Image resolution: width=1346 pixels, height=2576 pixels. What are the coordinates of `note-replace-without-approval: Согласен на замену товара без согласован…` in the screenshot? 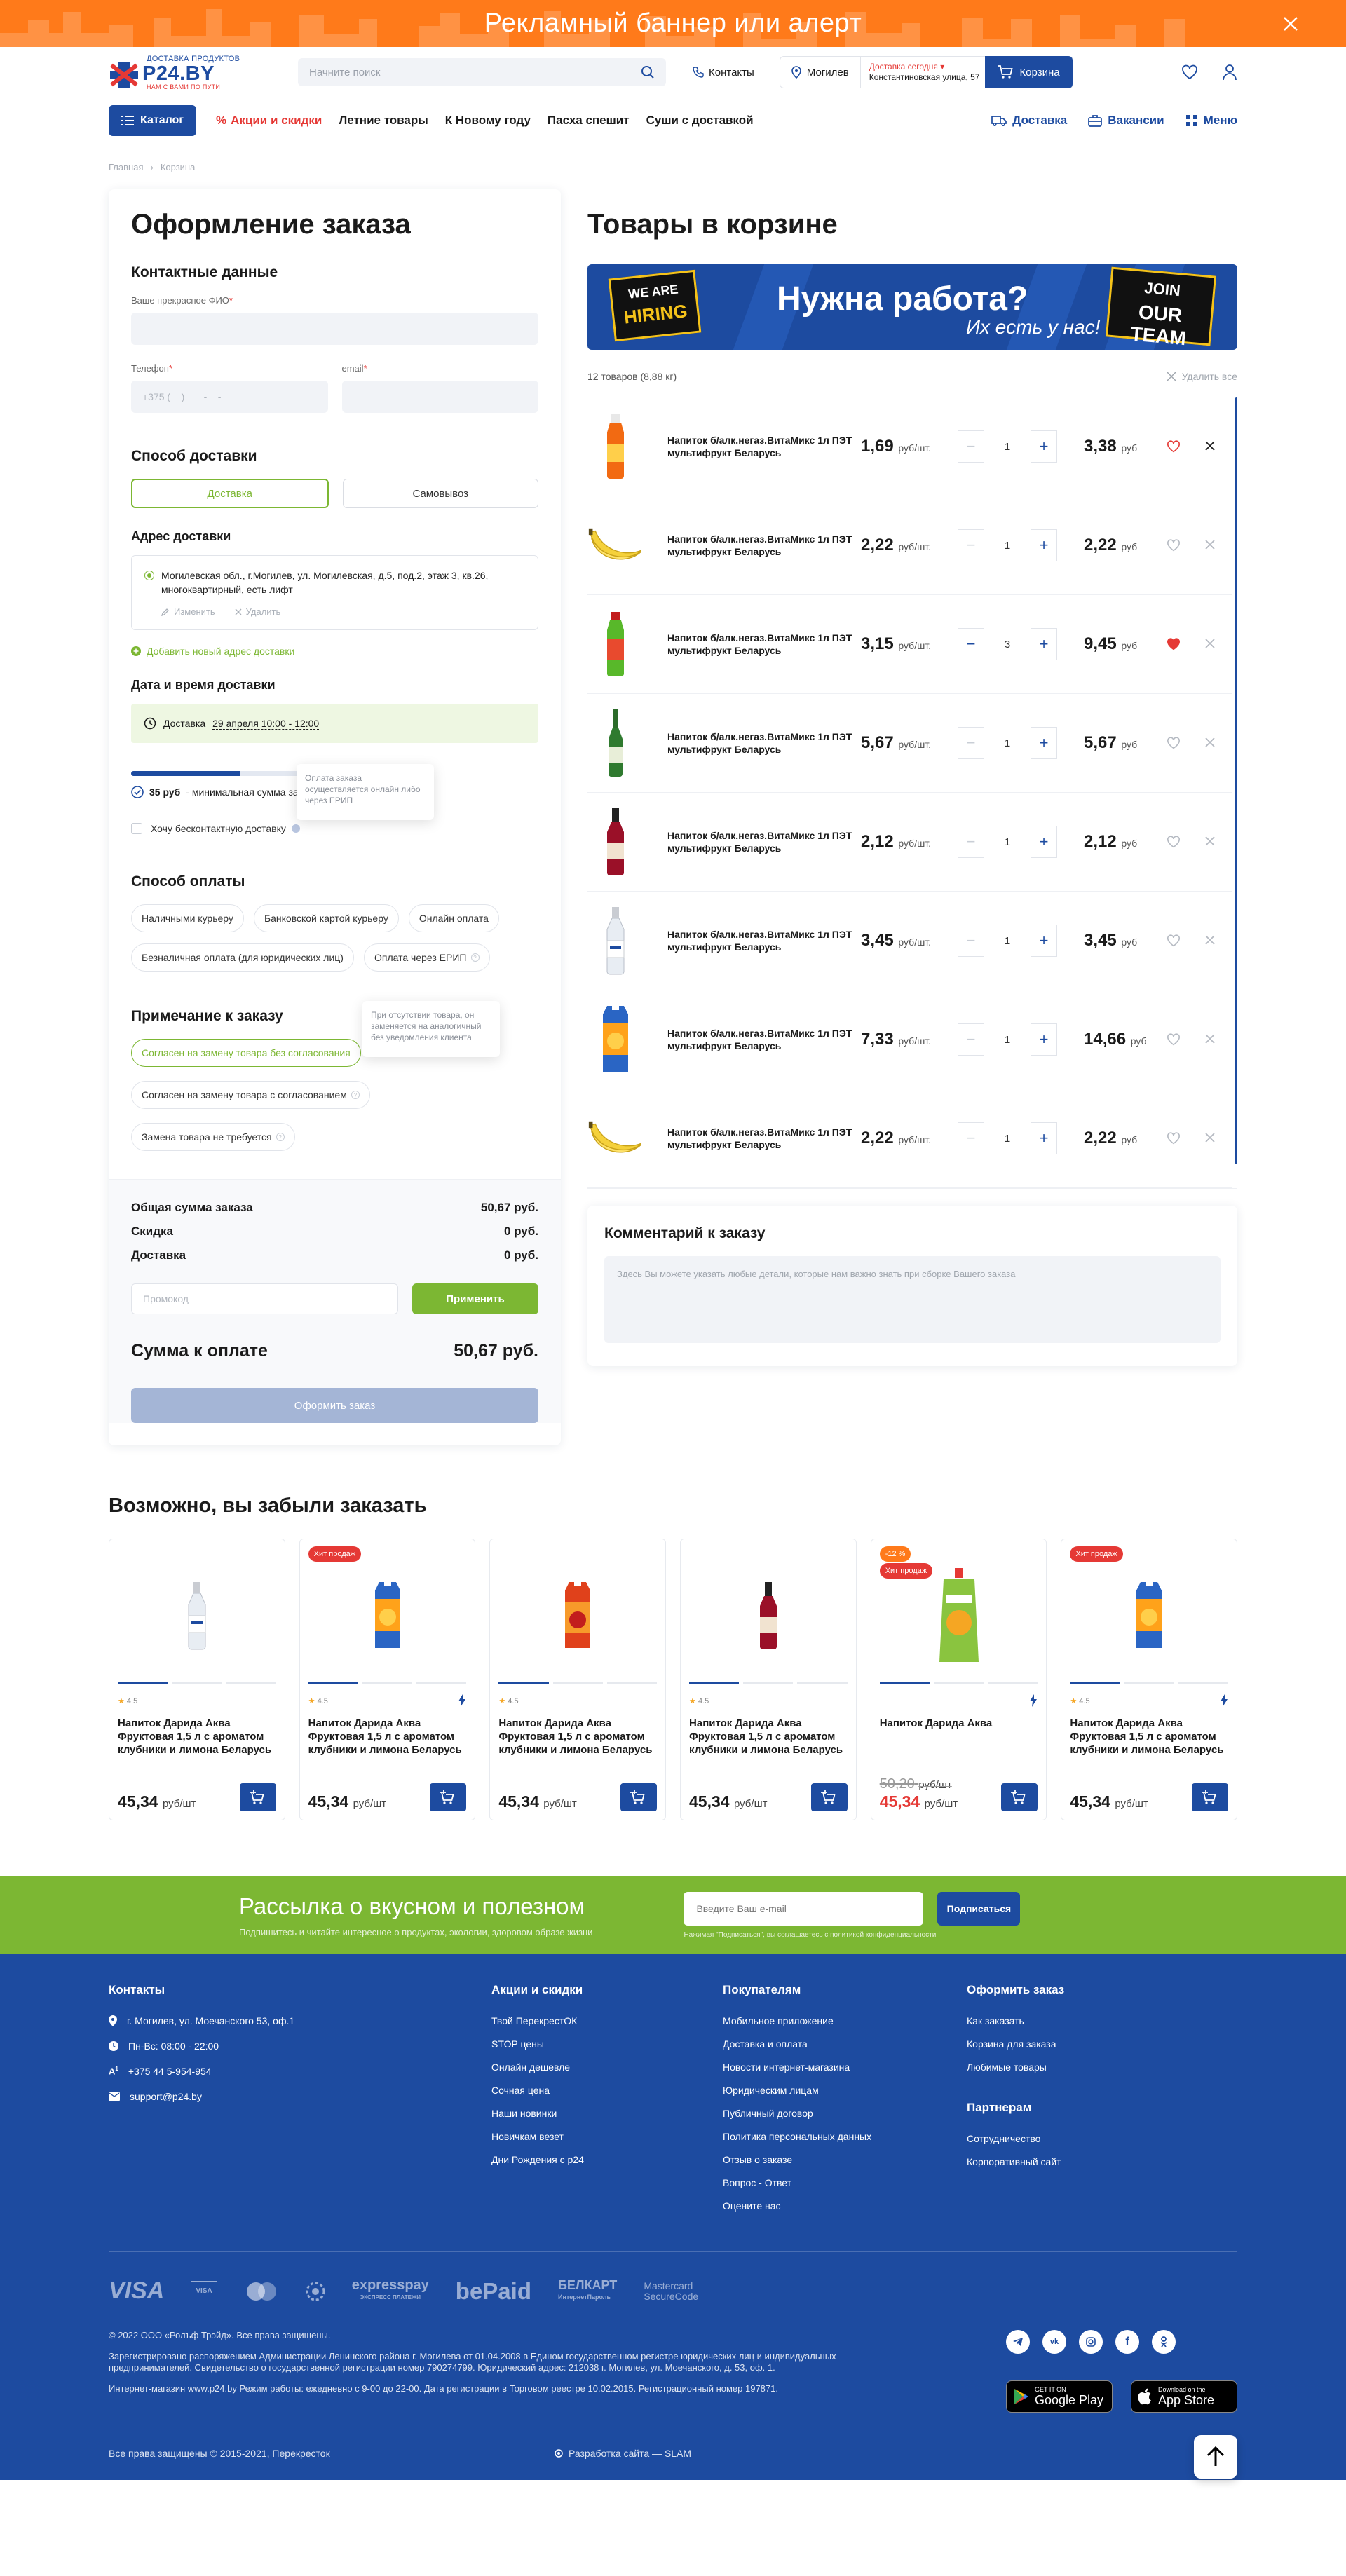 It's located at (246, 1053).